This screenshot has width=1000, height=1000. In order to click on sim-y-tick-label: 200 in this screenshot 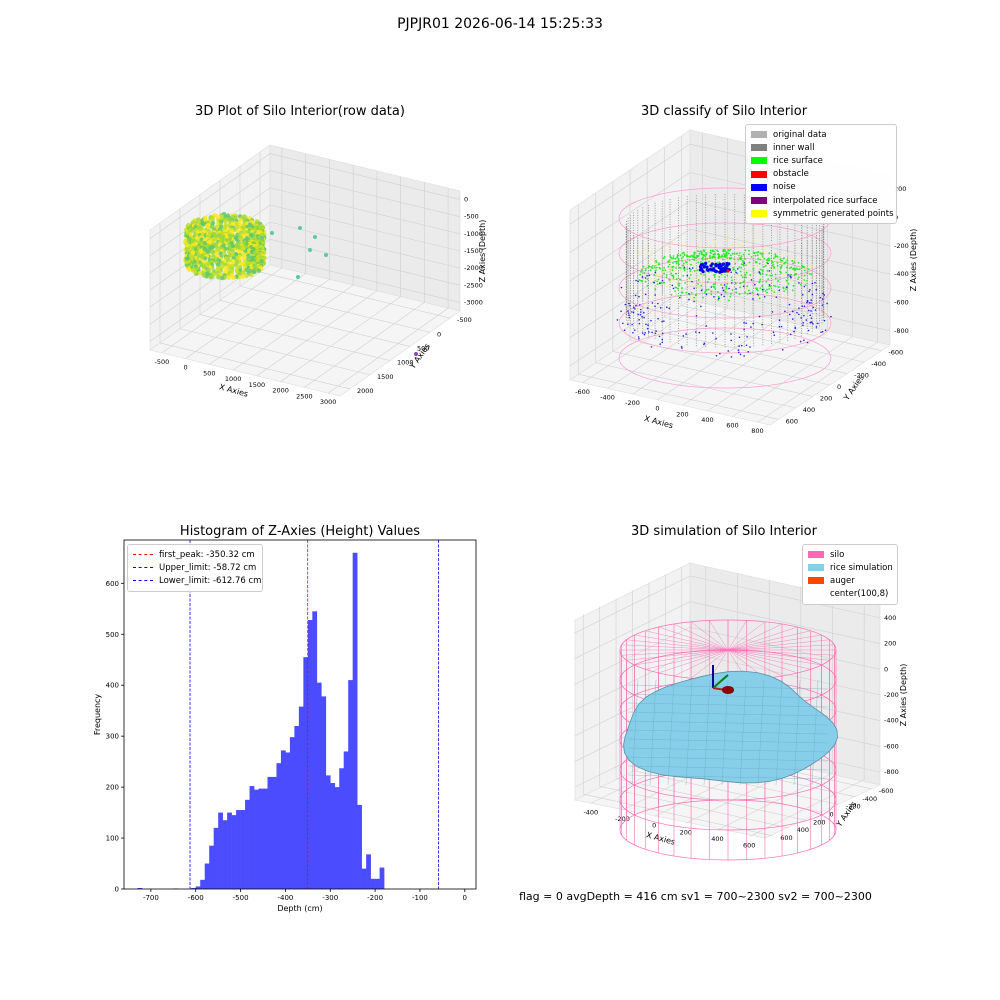, I will do `click(819, 822)`.